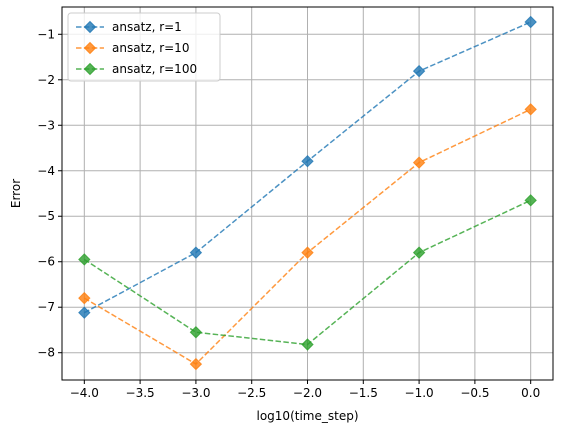 The image size is (565, 433). I want to click on y-tick-label: −3, so click(46, 125).